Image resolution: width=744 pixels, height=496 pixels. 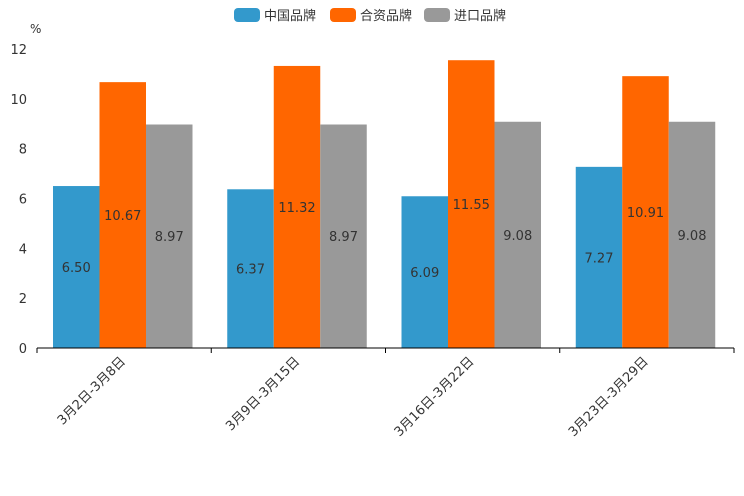 What do you see at coordinates (609, 397) in the screenshot?
I see `x-tick-label: 3月23日-3月29日` at bounding box center [609, 397].